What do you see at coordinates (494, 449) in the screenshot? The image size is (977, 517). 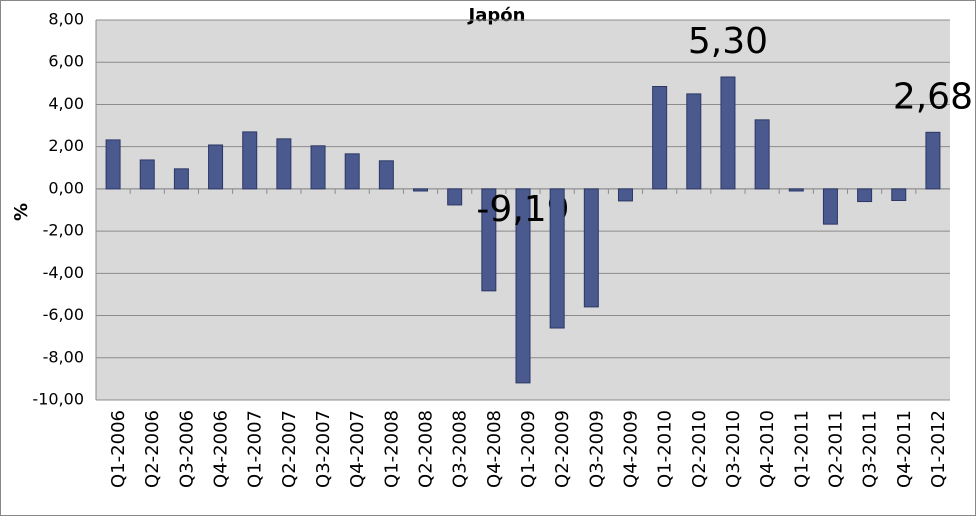 I see `x-tick-label: Q4-2008` at bounding box center [494, 449].